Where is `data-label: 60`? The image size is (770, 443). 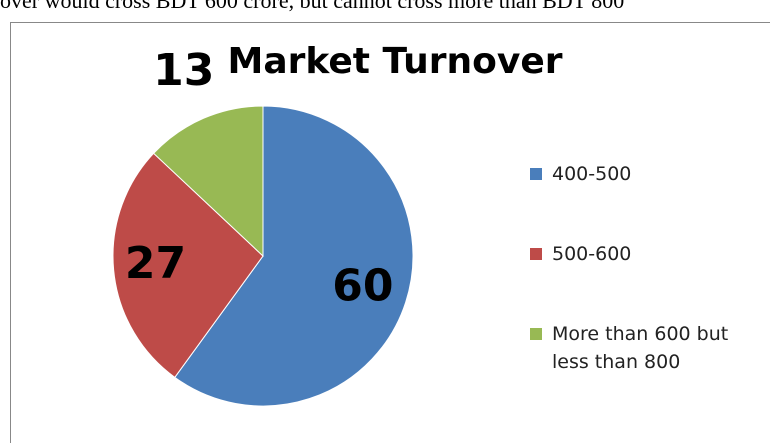 data-label: 60 is located at coordinates (362, 285).